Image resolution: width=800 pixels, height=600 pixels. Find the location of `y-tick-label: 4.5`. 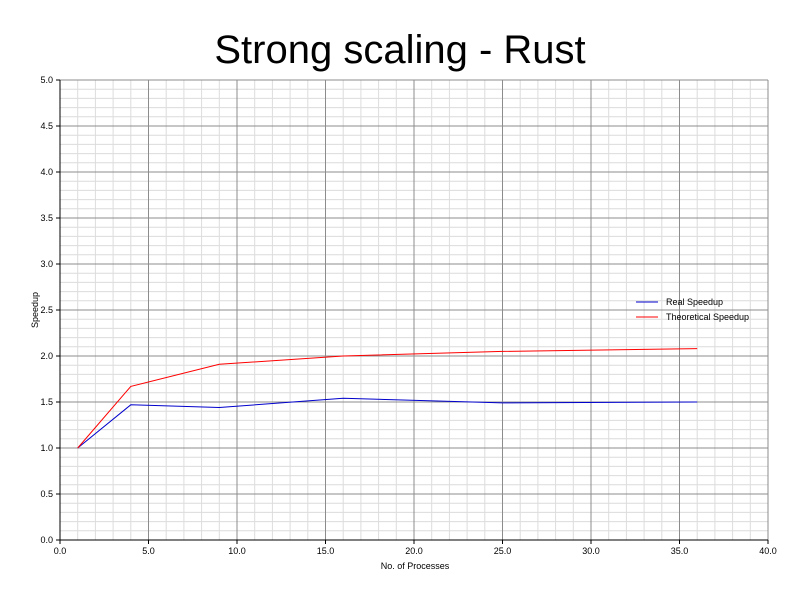

y-tick-label: 4.5 is located at coordinates (46, 126).